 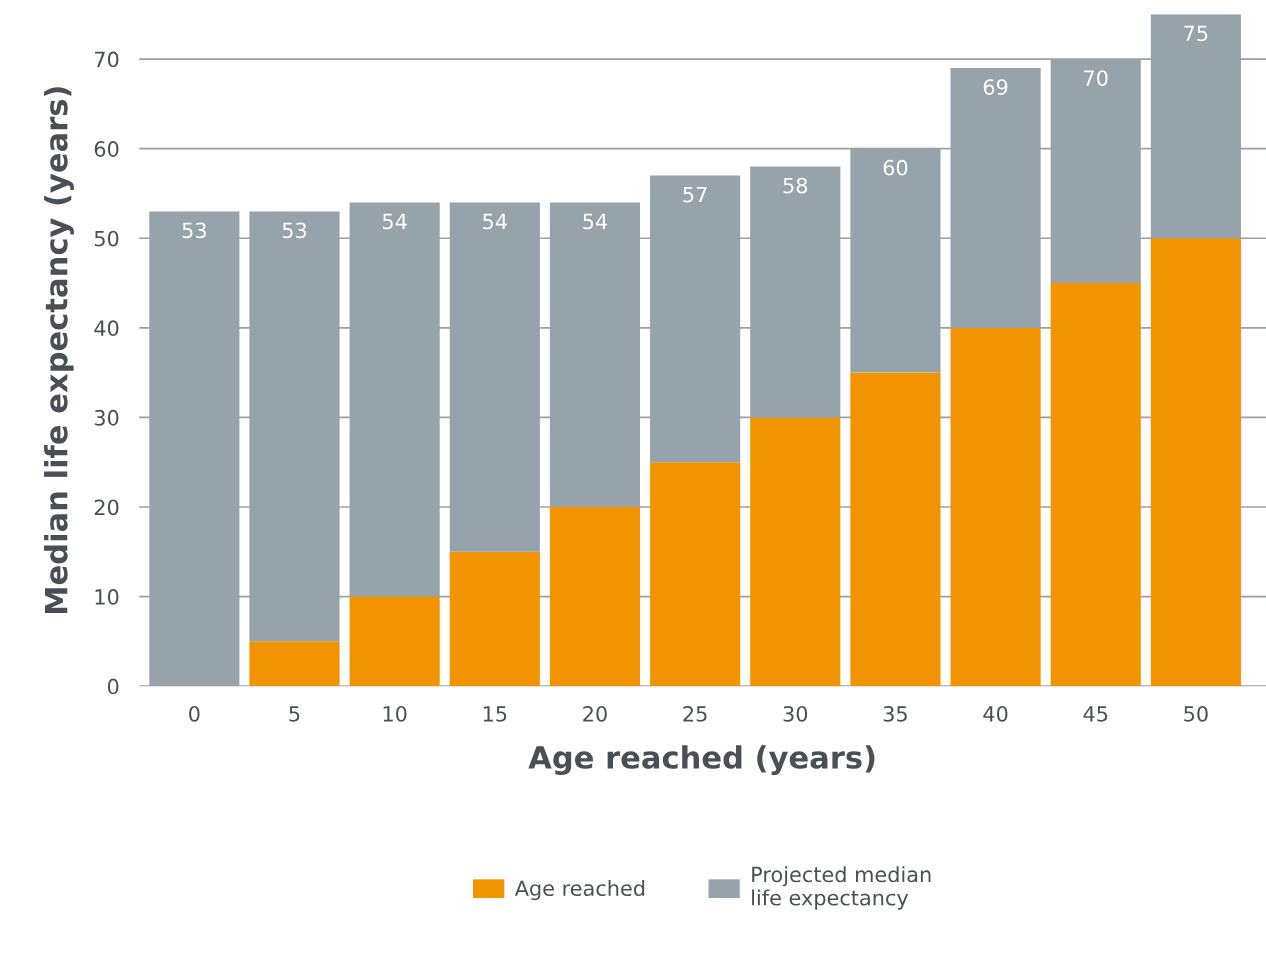 I want to click on y-tick-label: 0, so click(x=113, y=686).